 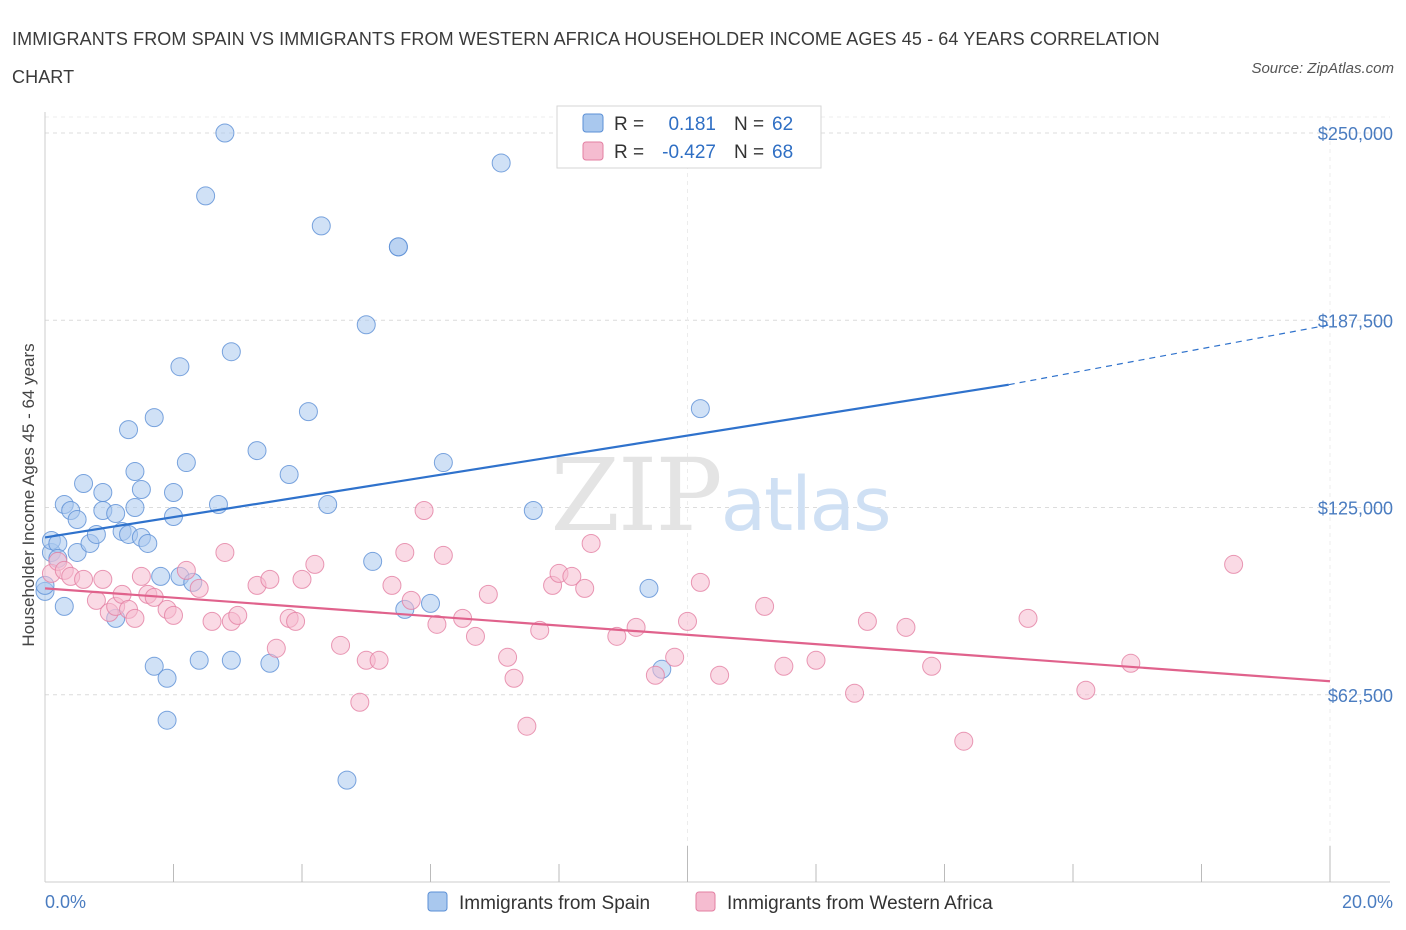 I want to click on y-tick-label: $62,500, so click(x=1360, y=696).